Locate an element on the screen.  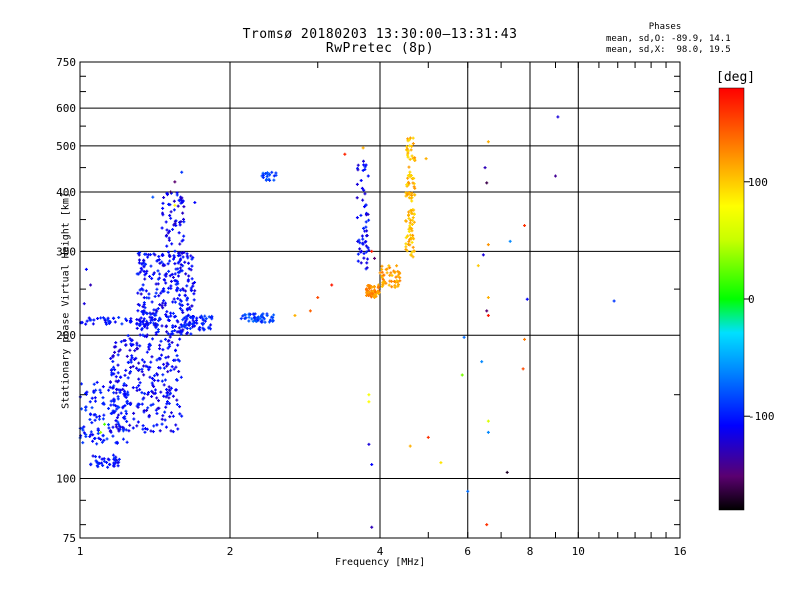
phases-legend-x-mode: mean, sd,X: 98.0, 19.5 is located at coordinates (668, 50).